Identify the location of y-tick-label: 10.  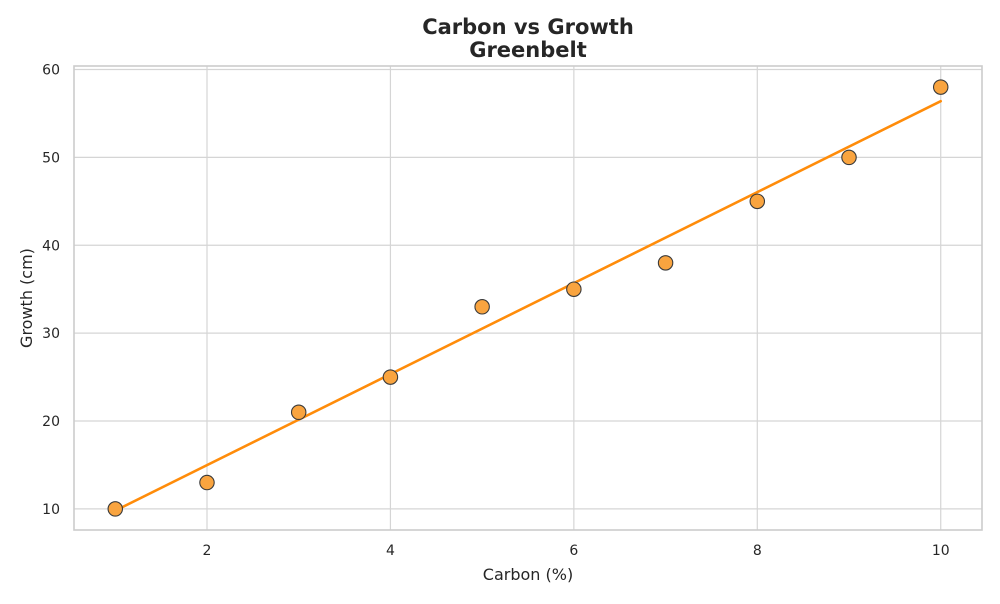
(51, 510).